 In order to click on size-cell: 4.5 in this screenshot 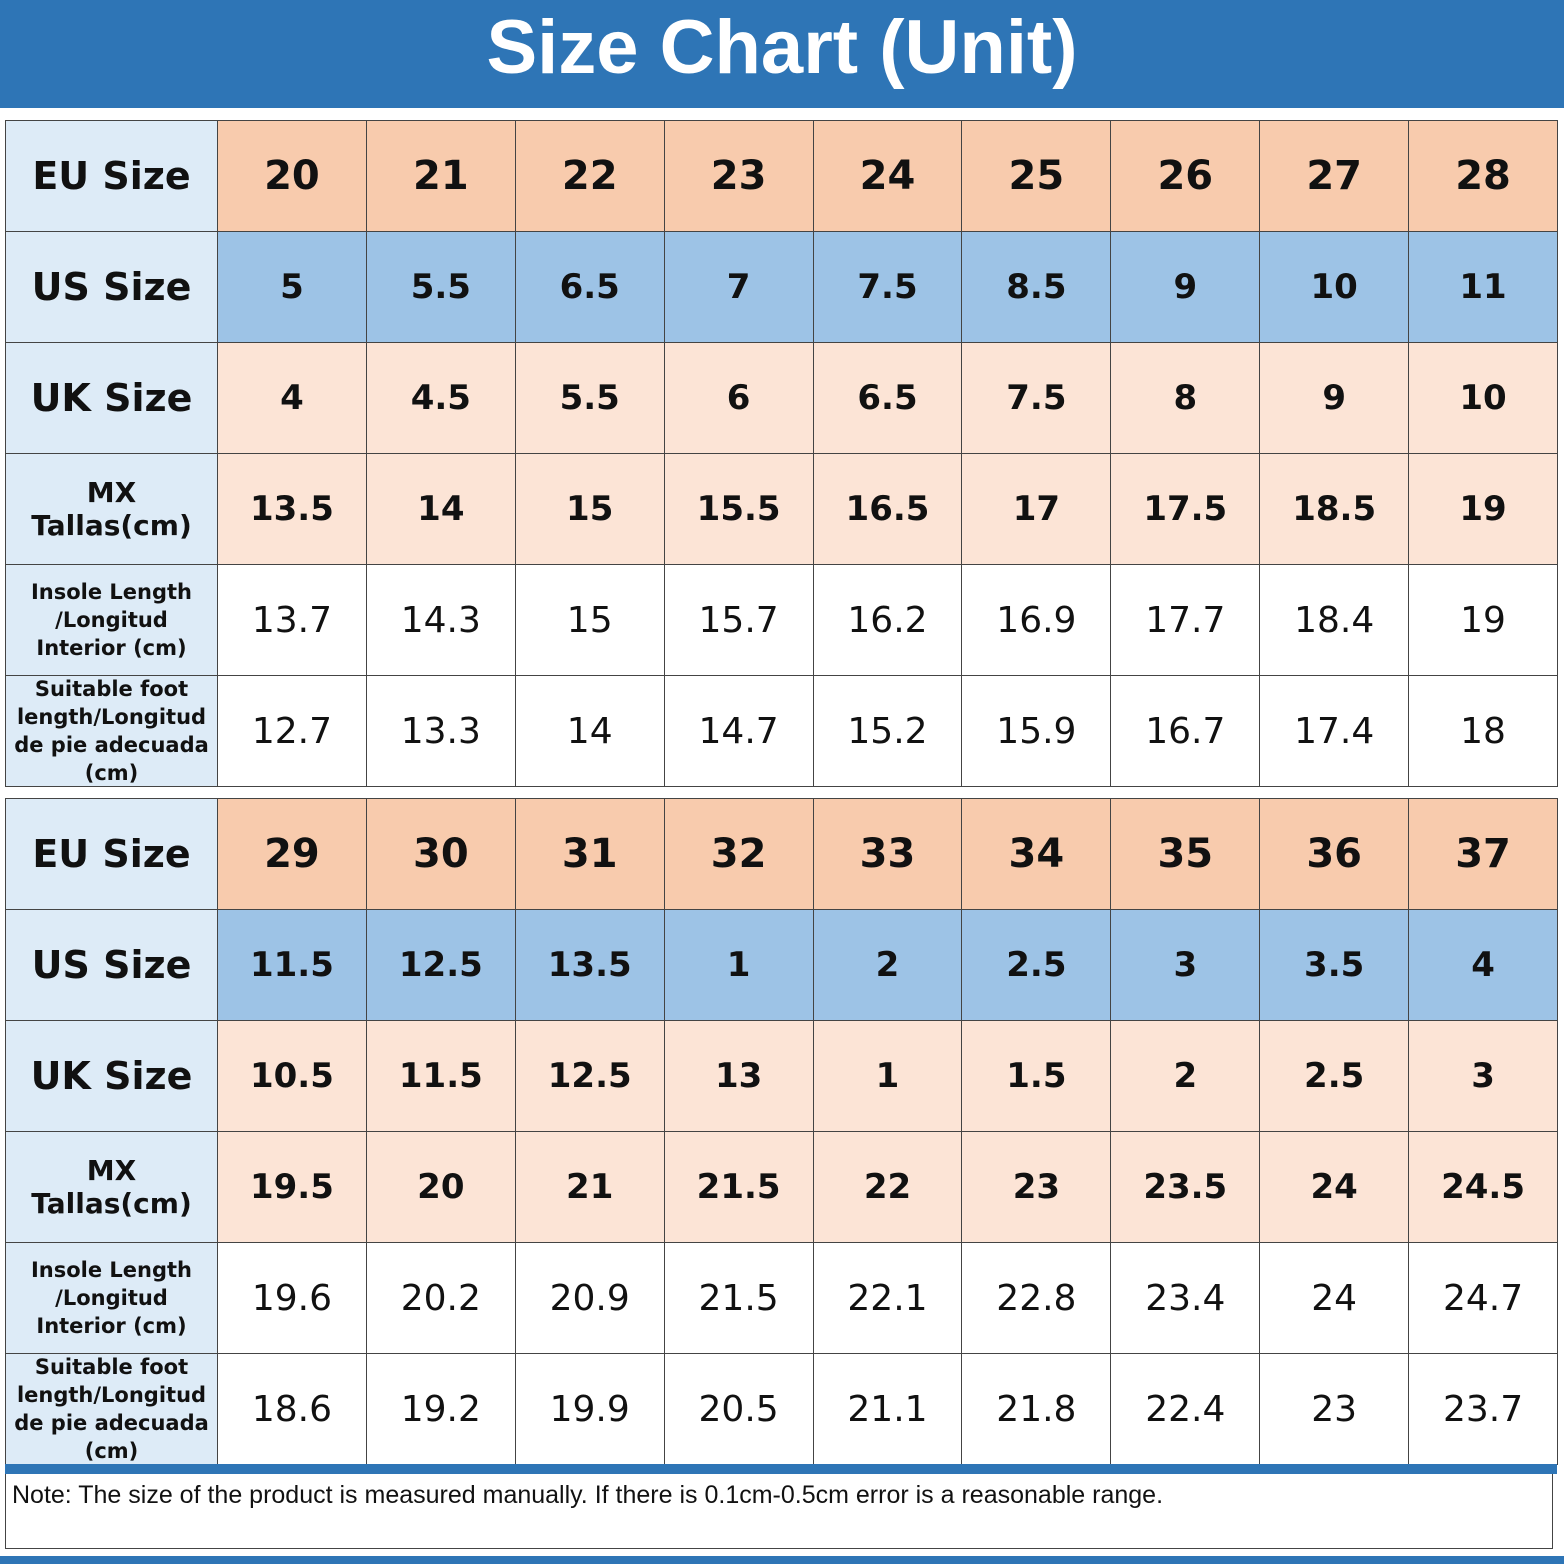, I will do `click(441, 398)`.